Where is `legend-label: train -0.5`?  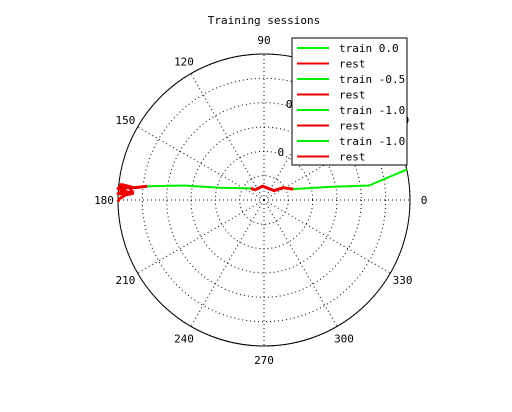
legend-label: train -0.5 is located at coordinates (372, 79).